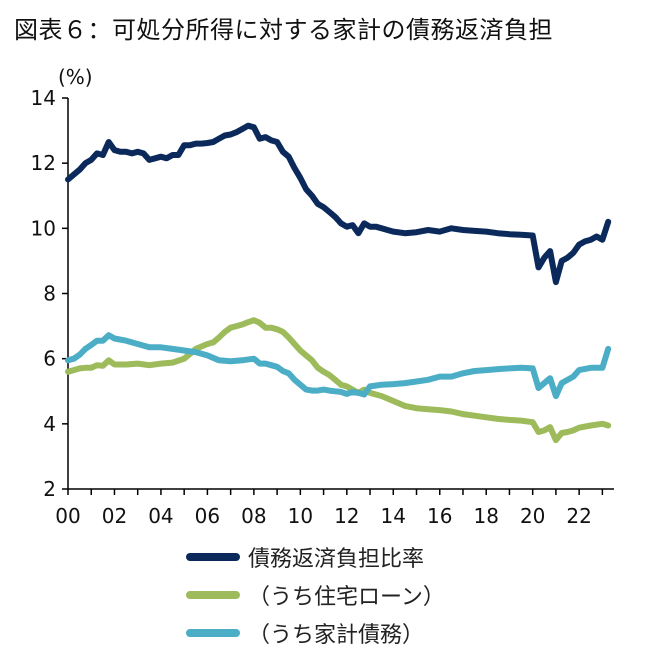  What do you see at coordinates (578, 516) in the screenshot?
I see `x-tick-label: 22` at bounding box center [578, 516].